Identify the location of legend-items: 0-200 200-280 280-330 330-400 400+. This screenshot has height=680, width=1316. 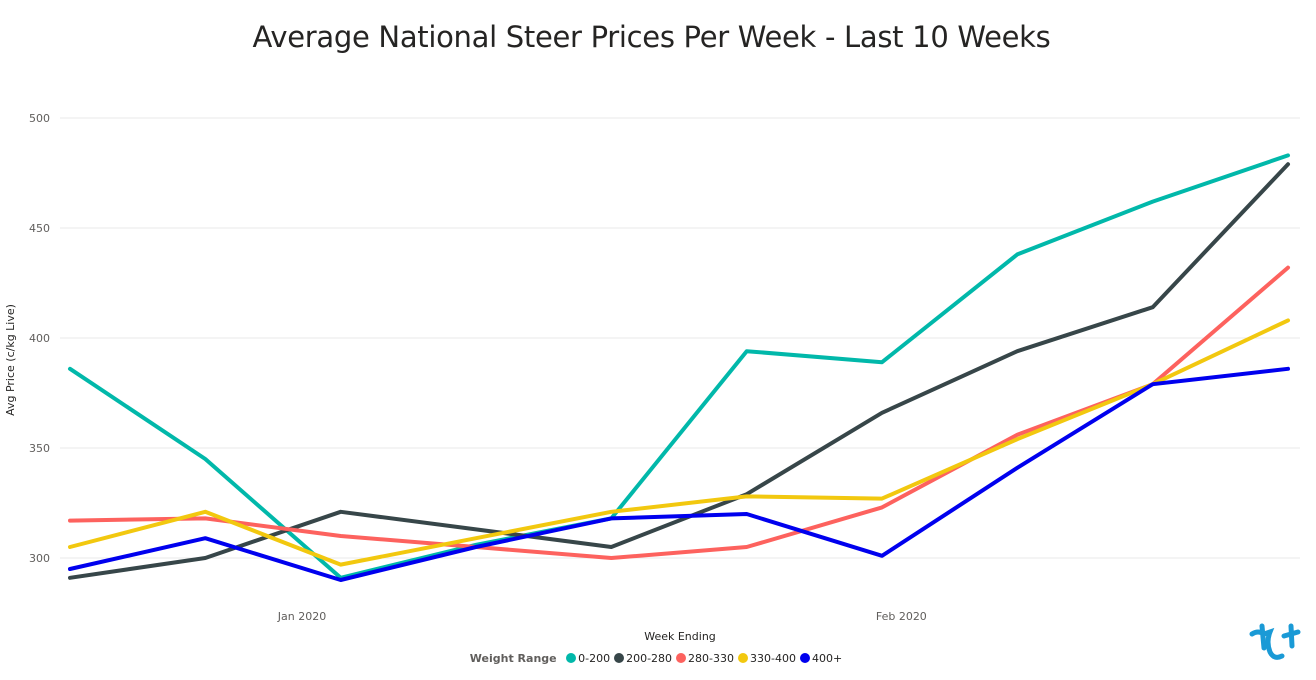
(706, 658).